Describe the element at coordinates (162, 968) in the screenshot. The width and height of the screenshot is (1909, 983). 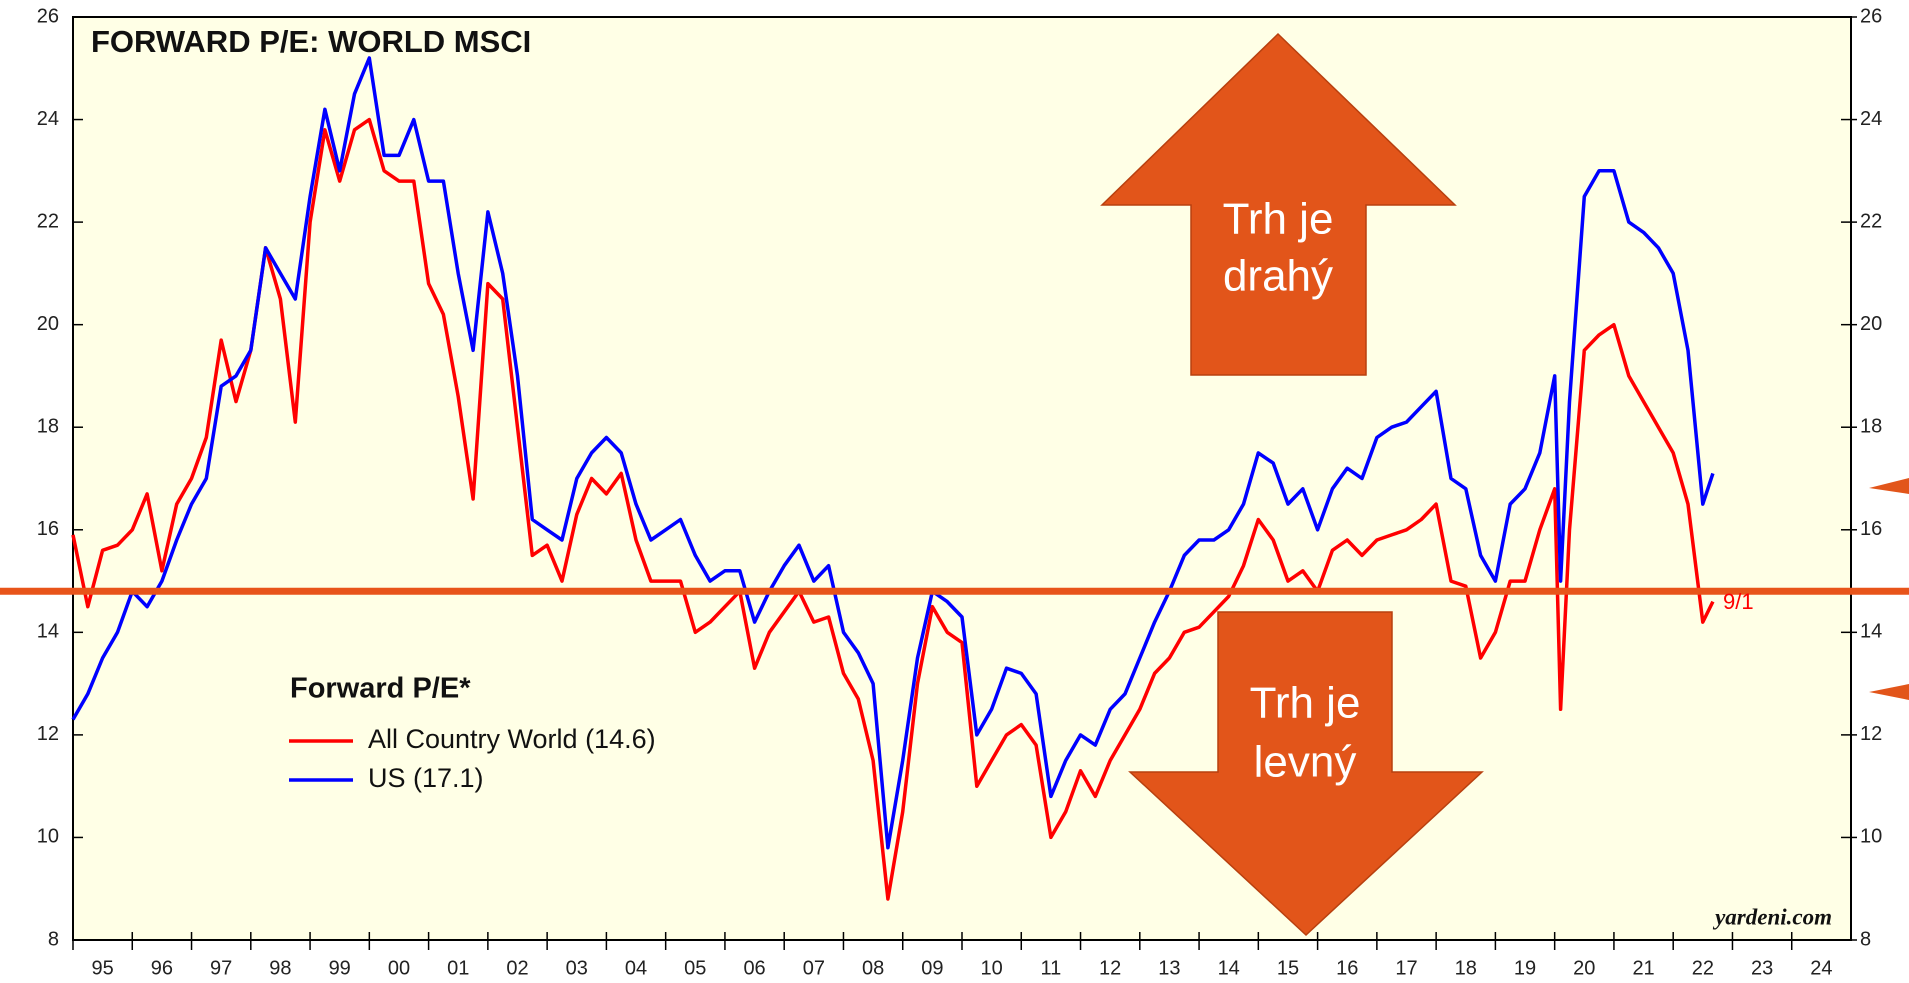
I see `x-tick-label: 96` at that location.